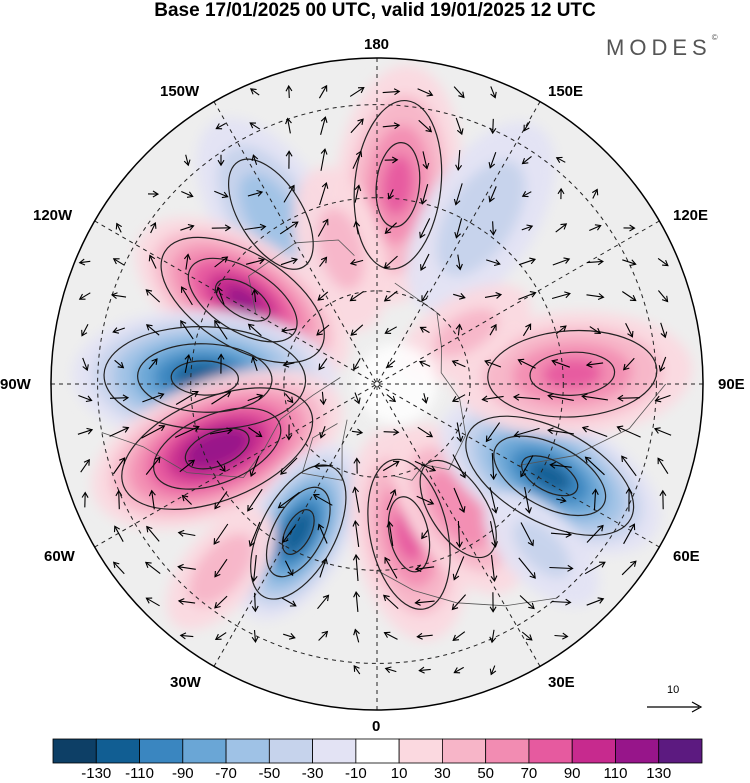  What do you see at coordinates (226, 773) in the screenshot?
I see `colorbar-tick-label: -70` at bounding box center [226, 773].